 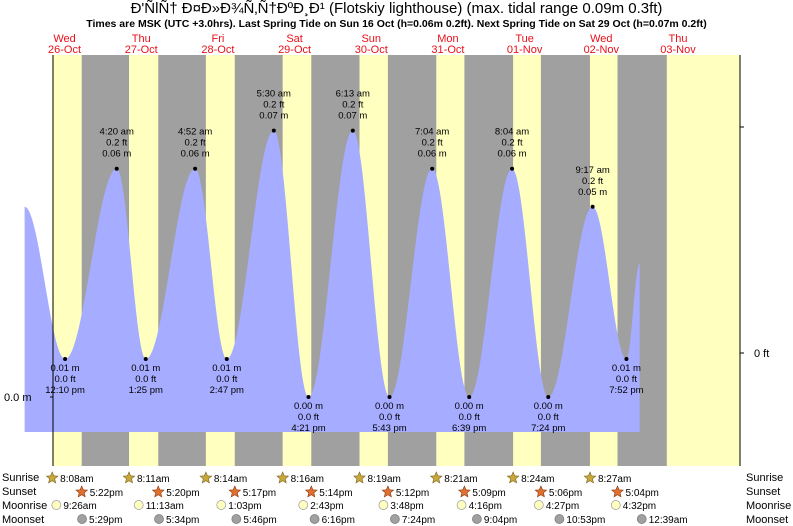 What do you see at coordinates (23, 520) in the screenshot?
I see `moonset-row-label-left: Moonset` at bounding box center [23, 520].